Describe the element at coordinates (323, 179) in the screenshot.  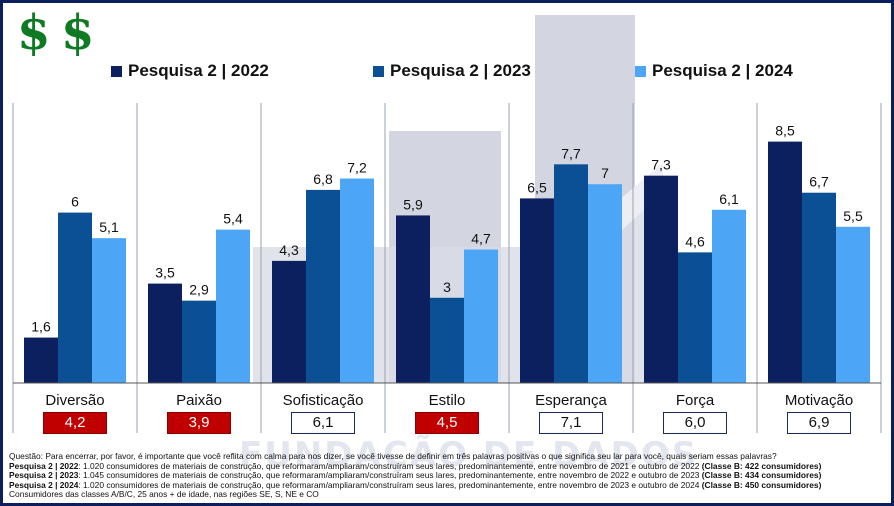
I see `data-label: 6,8` at that location.